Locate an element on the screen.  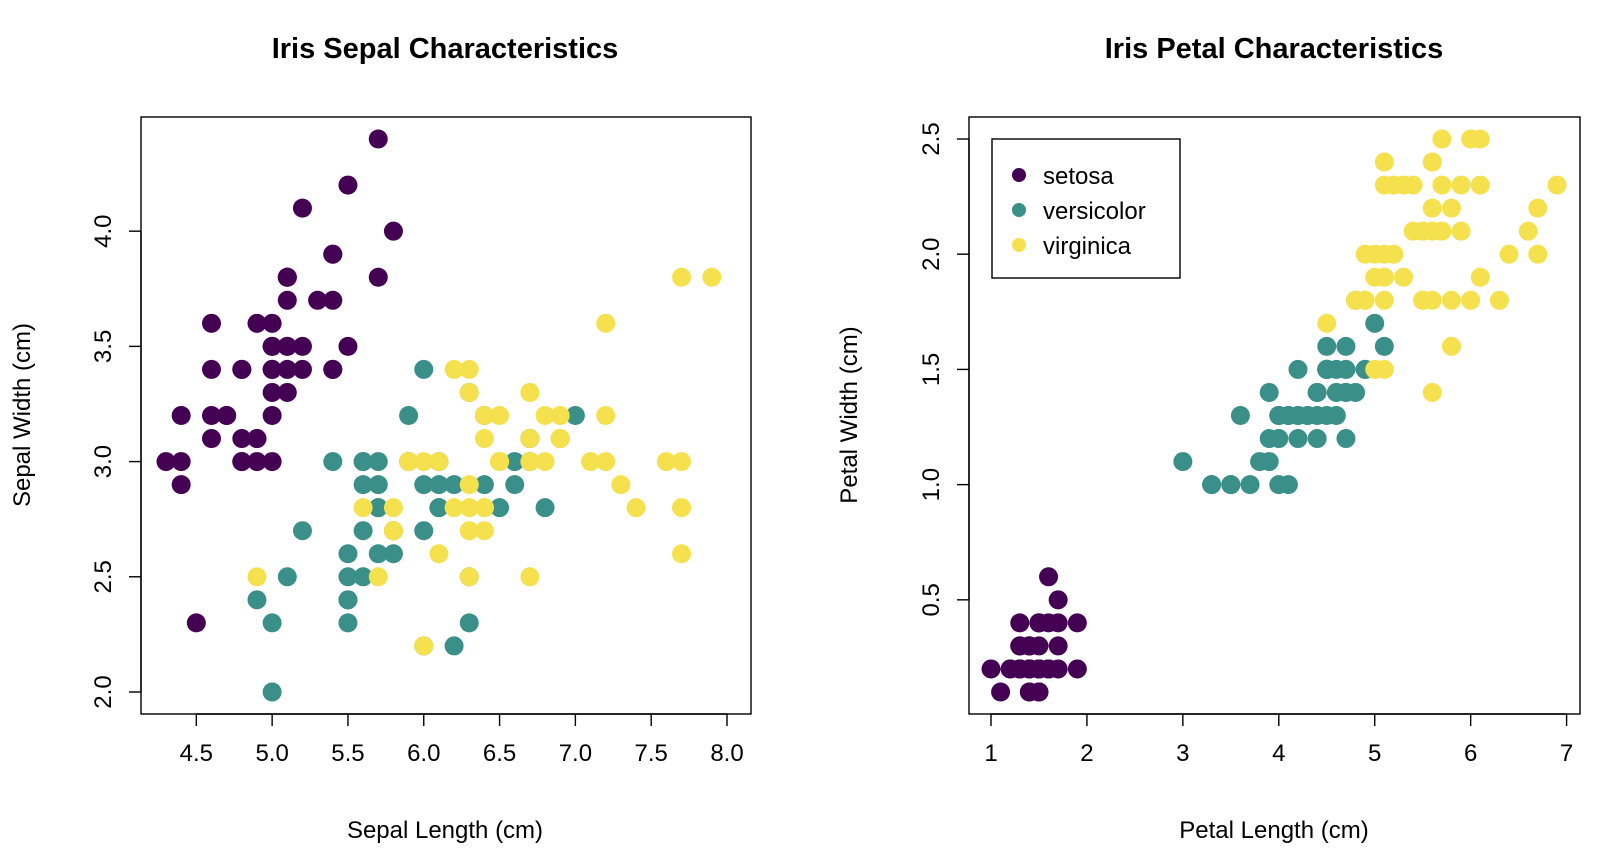
petal-x-tick-label: 1 is located at coordinates (990, 753).